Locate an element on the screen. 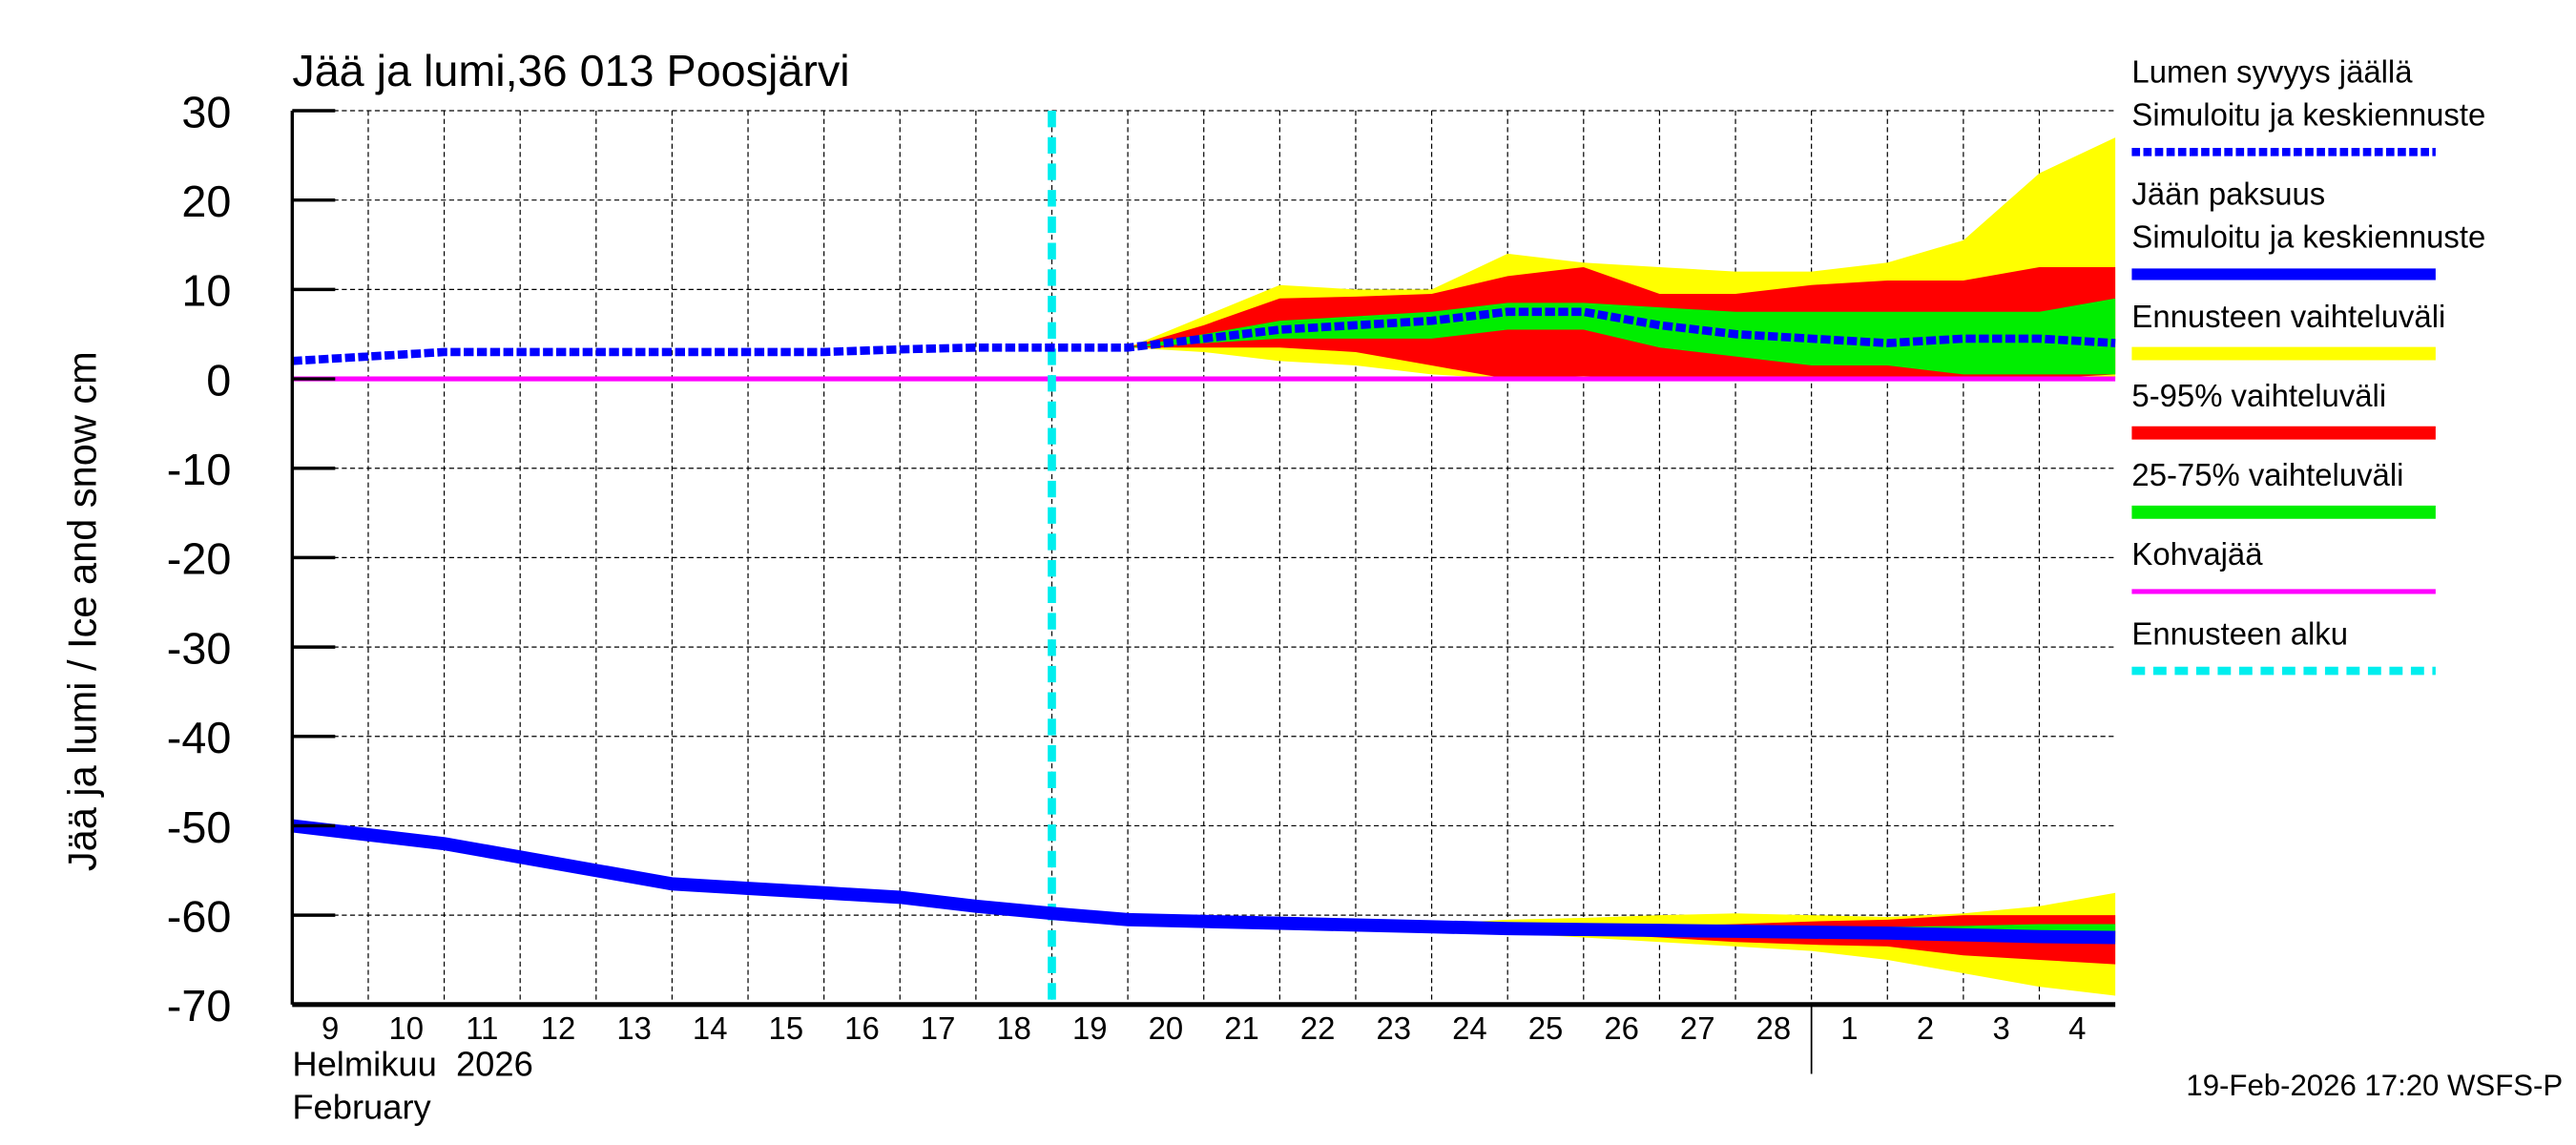 This screenshot has height=1145, width=2576. x-tick-label: 16 is located at coordinates (862, 1028).